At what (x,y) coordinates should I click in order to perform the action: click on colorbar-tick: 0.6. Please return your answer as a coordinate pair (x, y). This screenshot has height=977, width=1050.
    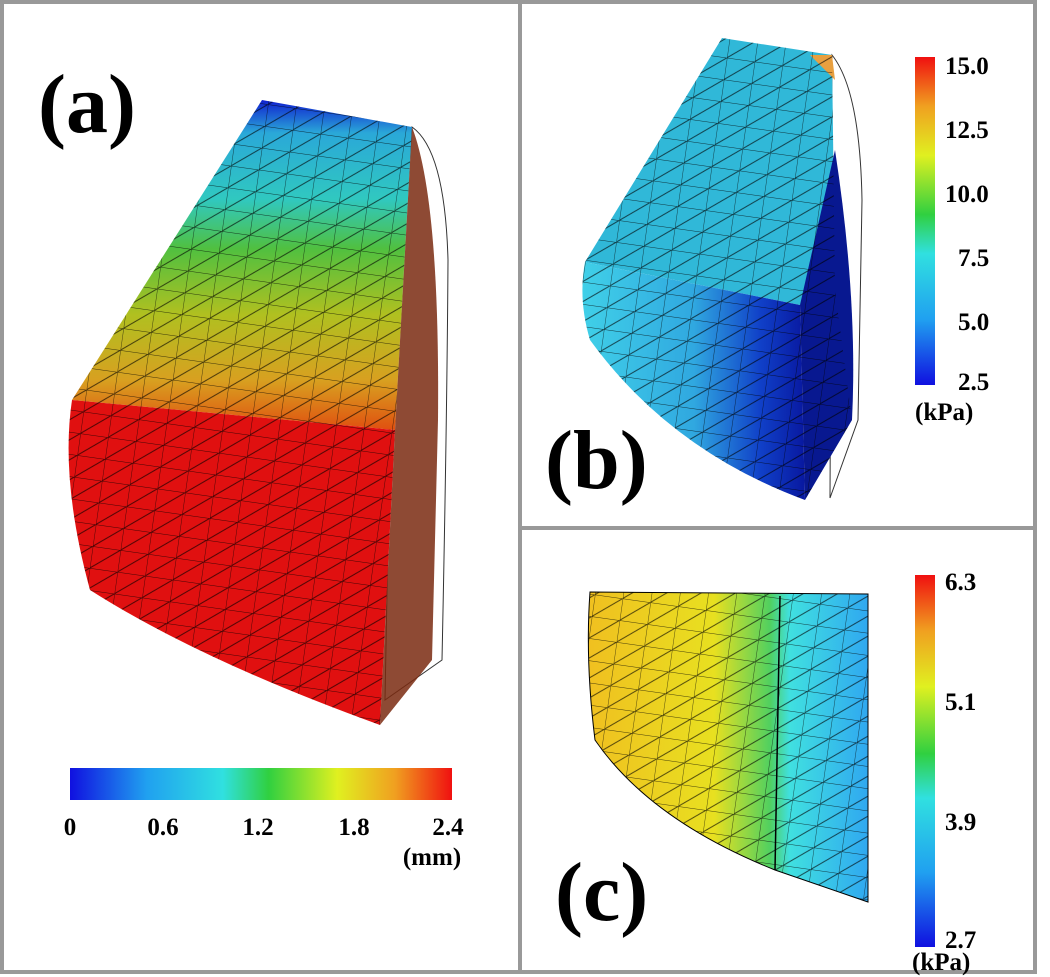
    Looking at the image, I should click on (162, 827).